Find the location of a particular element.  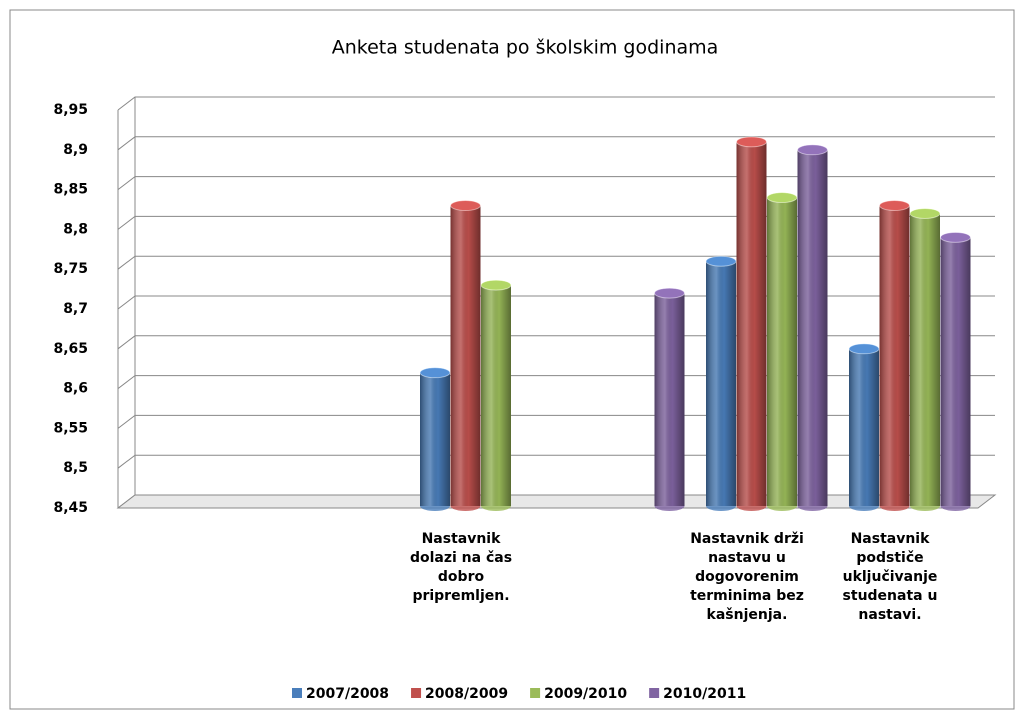

y-tick-label: 8,8 is located at coordinates (75, 229).